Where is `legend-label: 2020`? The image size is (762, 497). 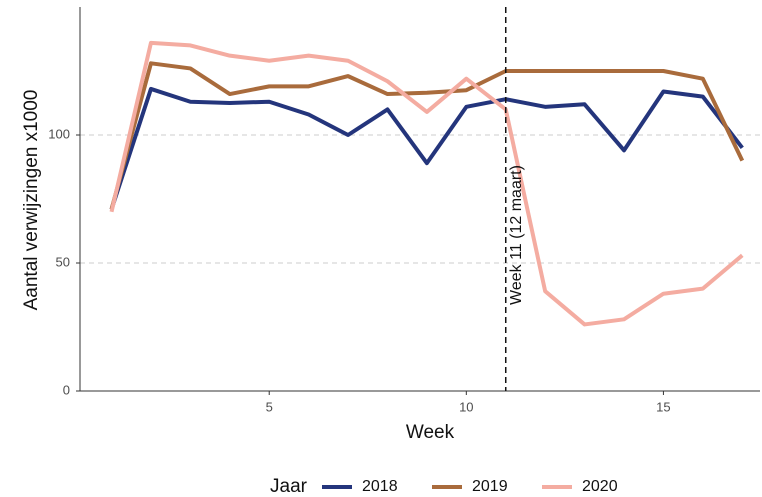 legend-label: 2020 is located at coordinates (600, 486).